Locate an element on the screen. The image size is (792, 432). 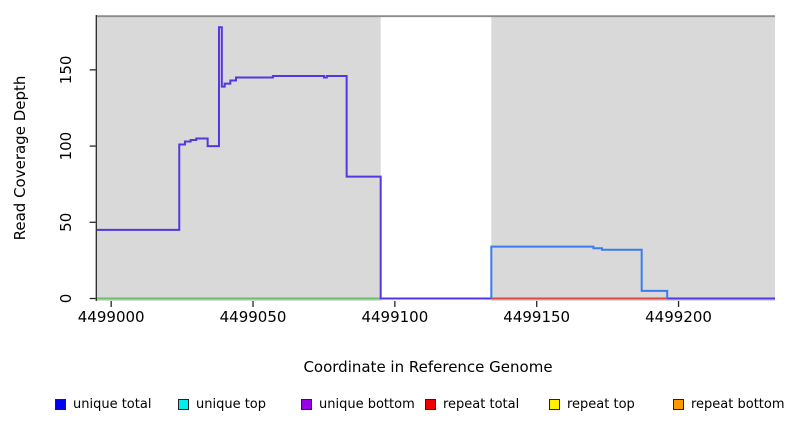
legend-label: unique total is located at coordinates (112, 404).